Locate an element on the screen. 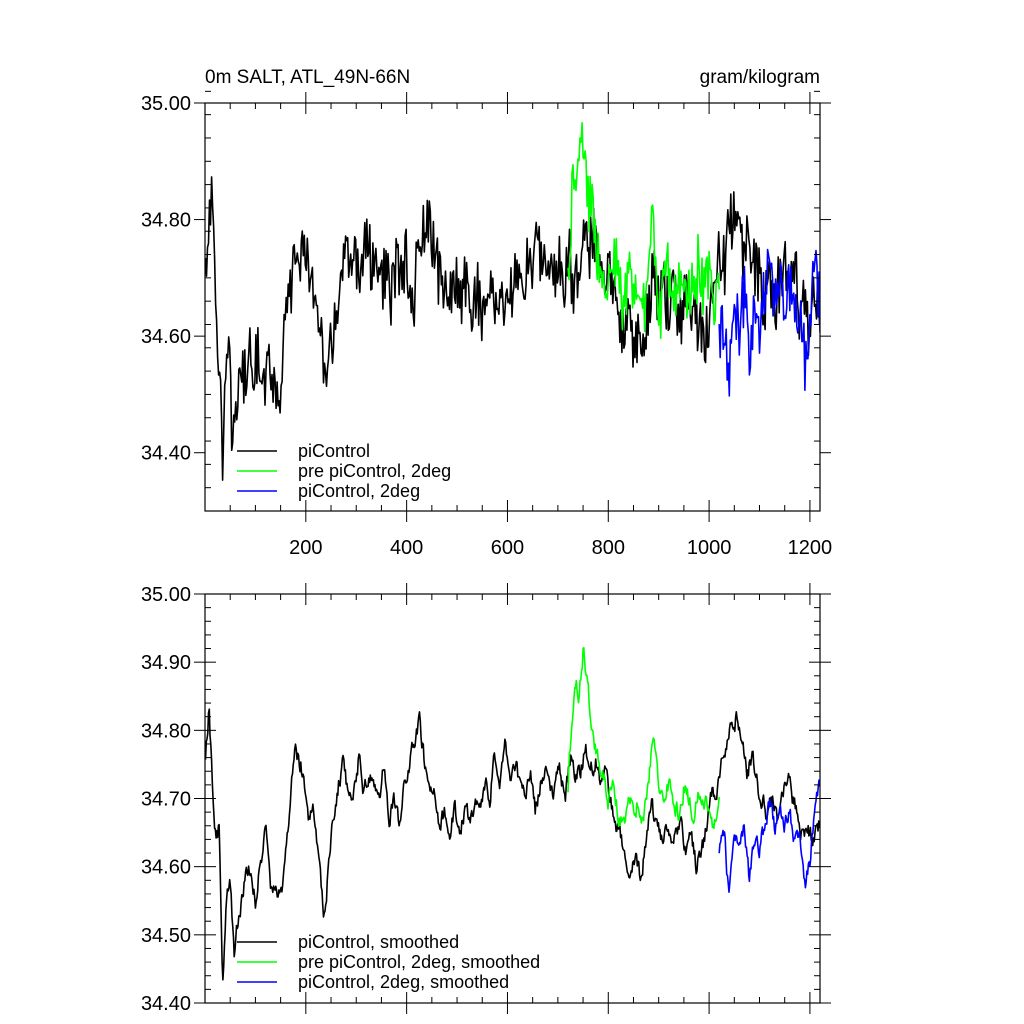 This screenshot has width=1024, height=1024. legend-label: piControl is located at coordinates (334, 451).